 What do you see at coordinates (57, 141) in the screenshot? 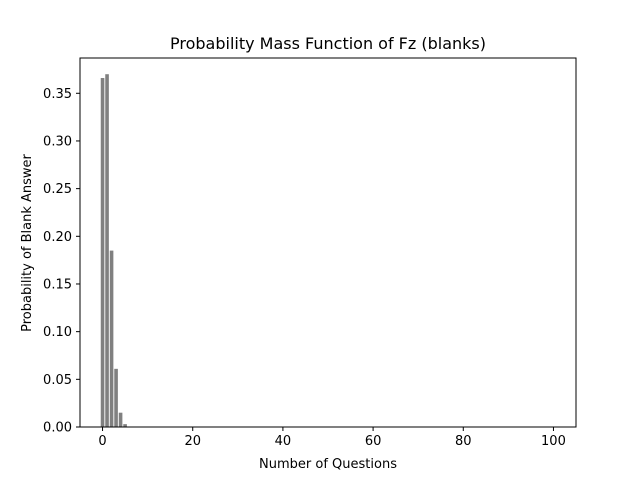
I see `y-tick-label: 0.30` at bounding box center [57, 141].